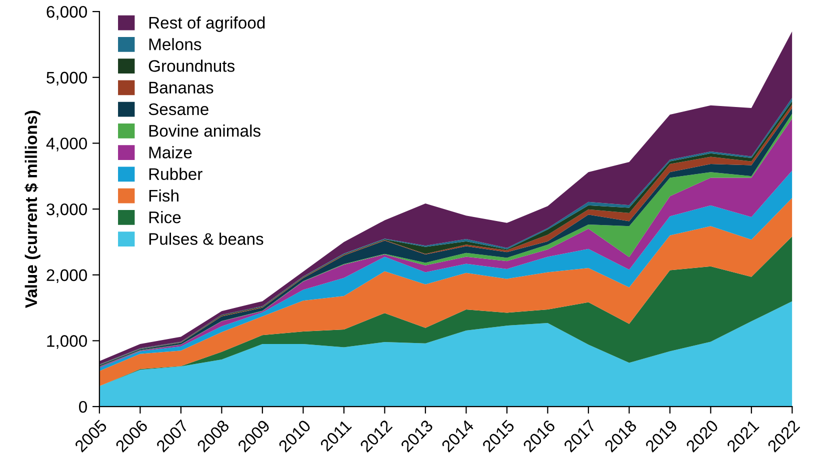 The width and height of the screenshot is (815, 462). What do you see at coordinates (181, 88) in the screenshot?
I see `legend-label: Bananas` at bounding box center [181, 88].